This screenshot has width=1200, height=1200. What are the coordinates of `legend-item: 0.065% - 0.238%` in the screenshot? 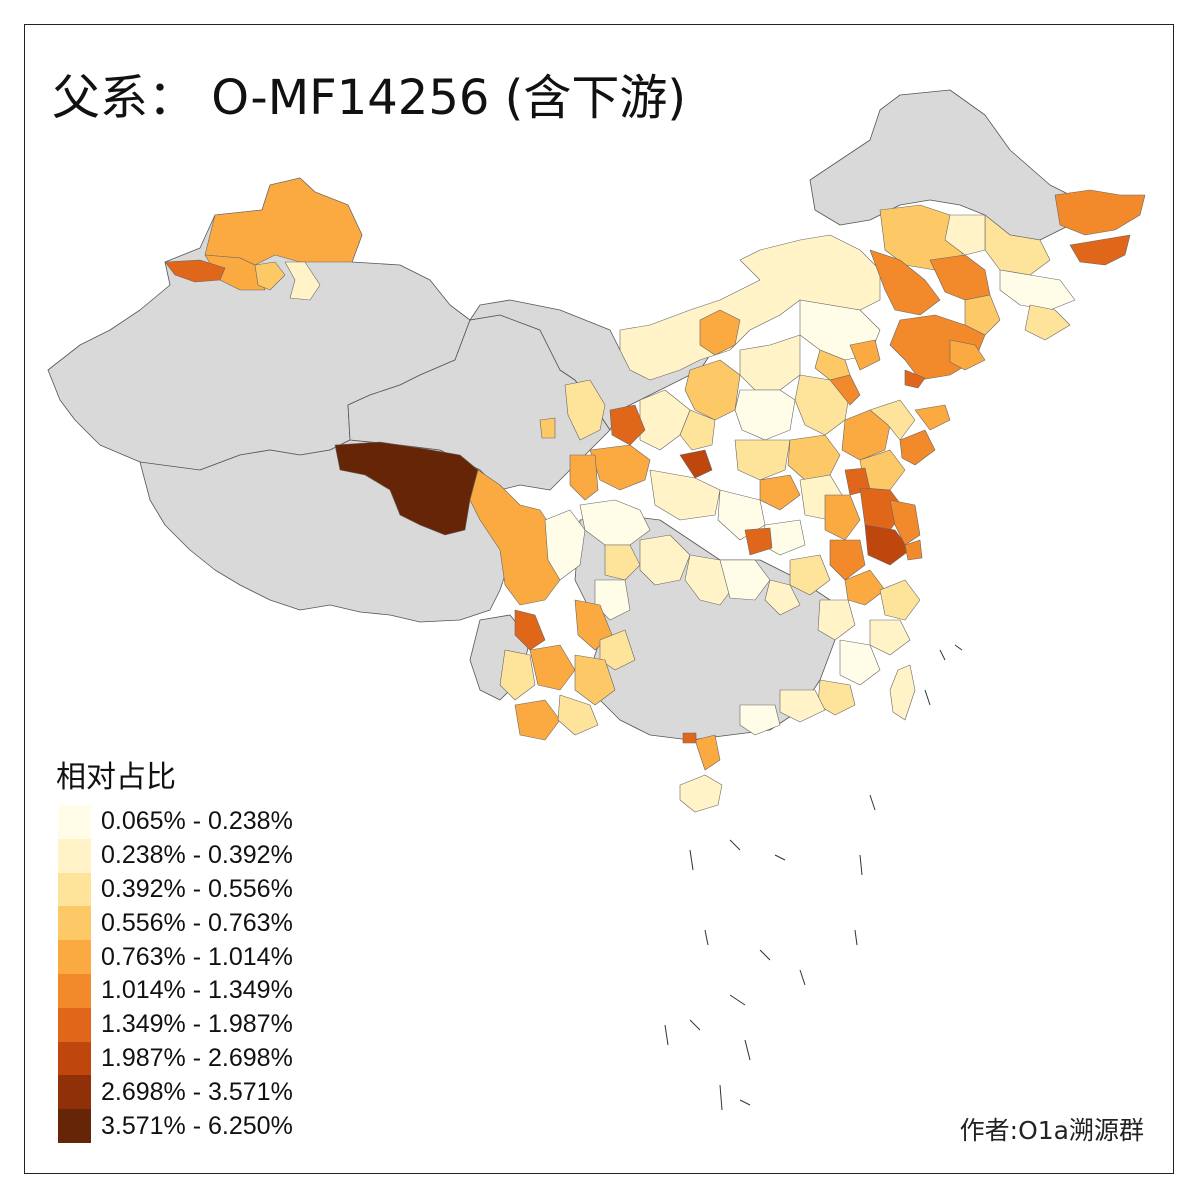 It's located at (175, 822).